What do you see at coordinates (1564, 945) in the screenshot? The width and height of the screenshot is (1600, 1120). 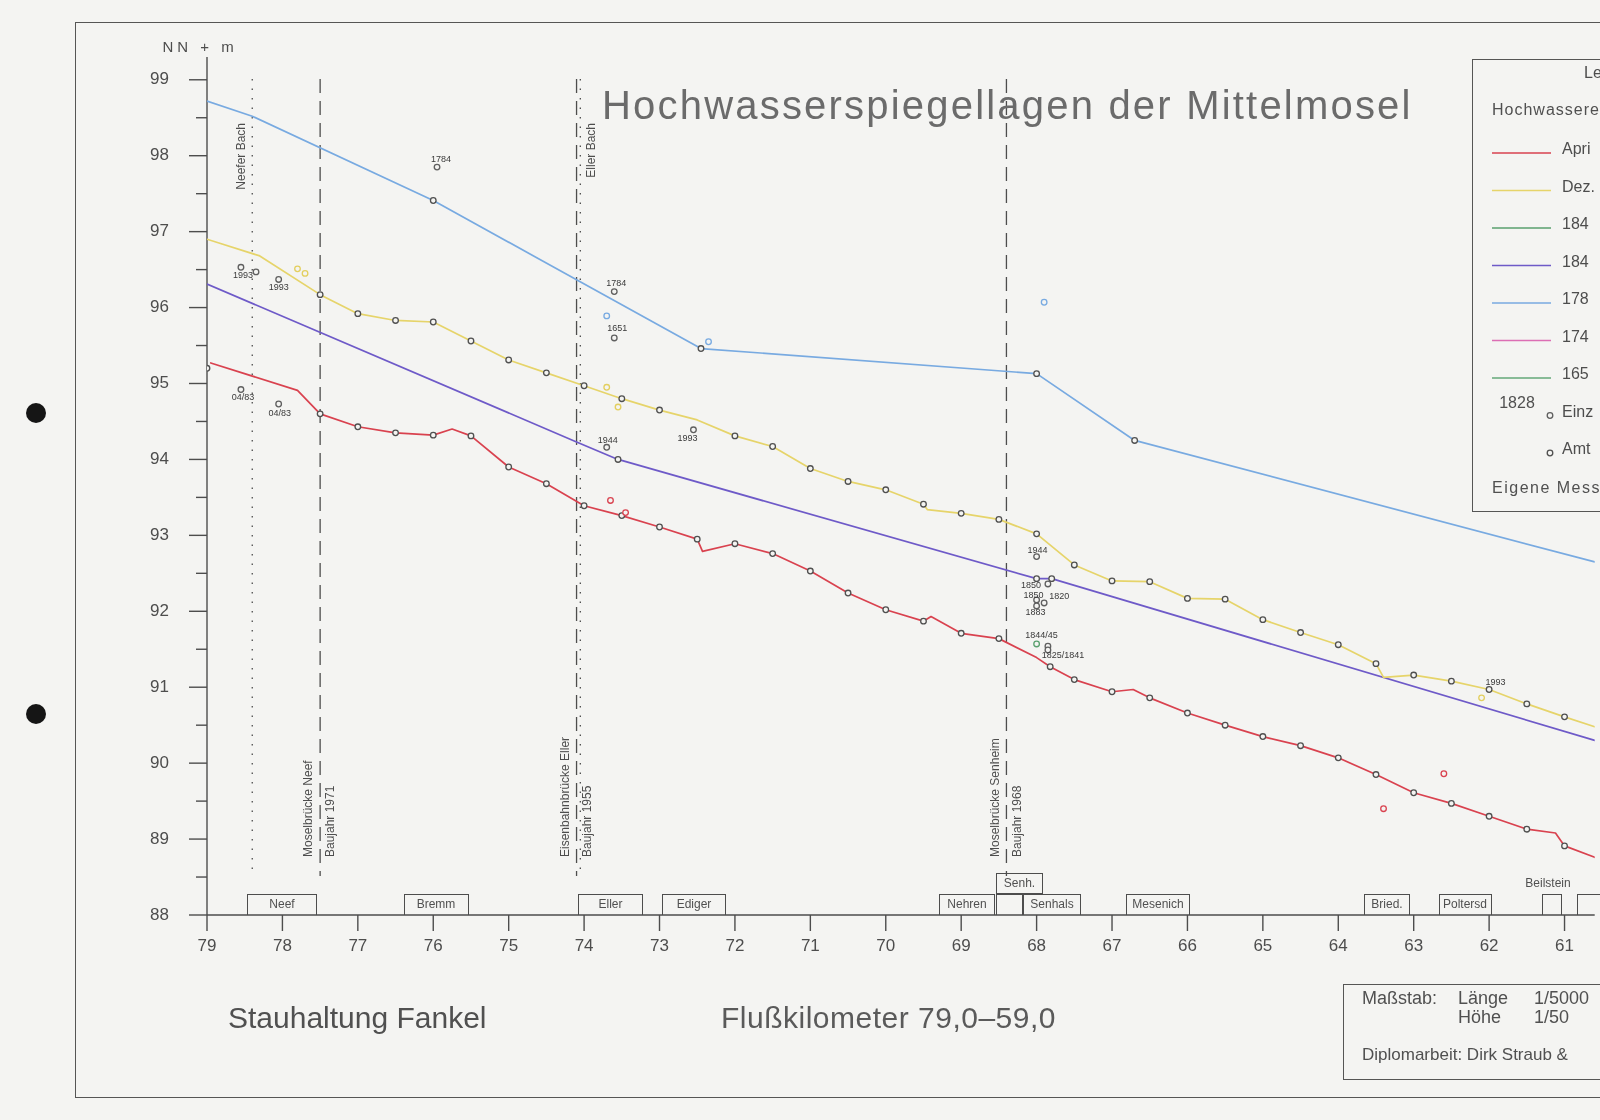 I see `x-tick-label: 61` at bounding box center [1564, 945].